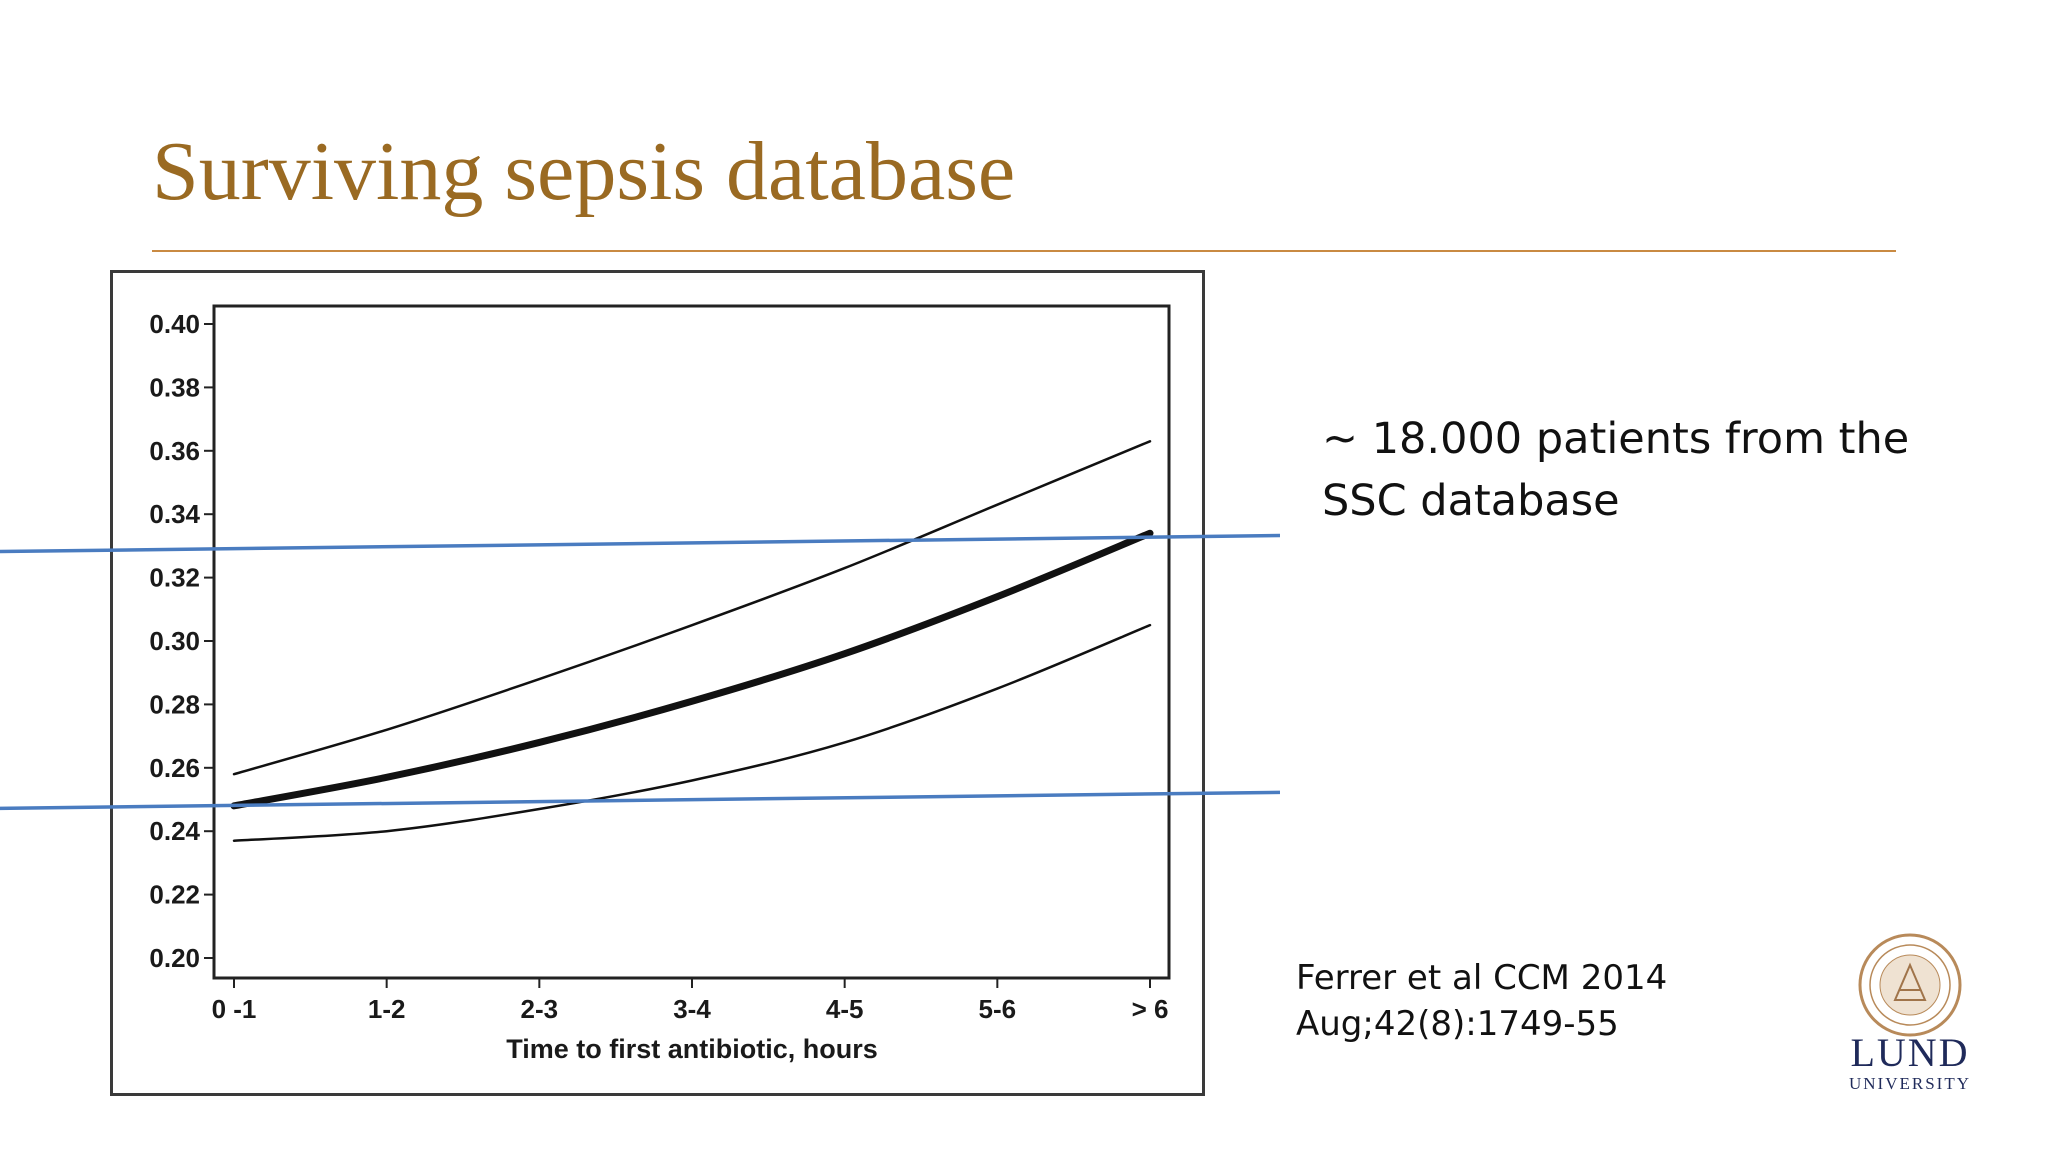  What do you see at coordinates (584, 171) in the screenshot?
I see `slide-title: Surviving sepsis database` at bounding box center [584, 171].